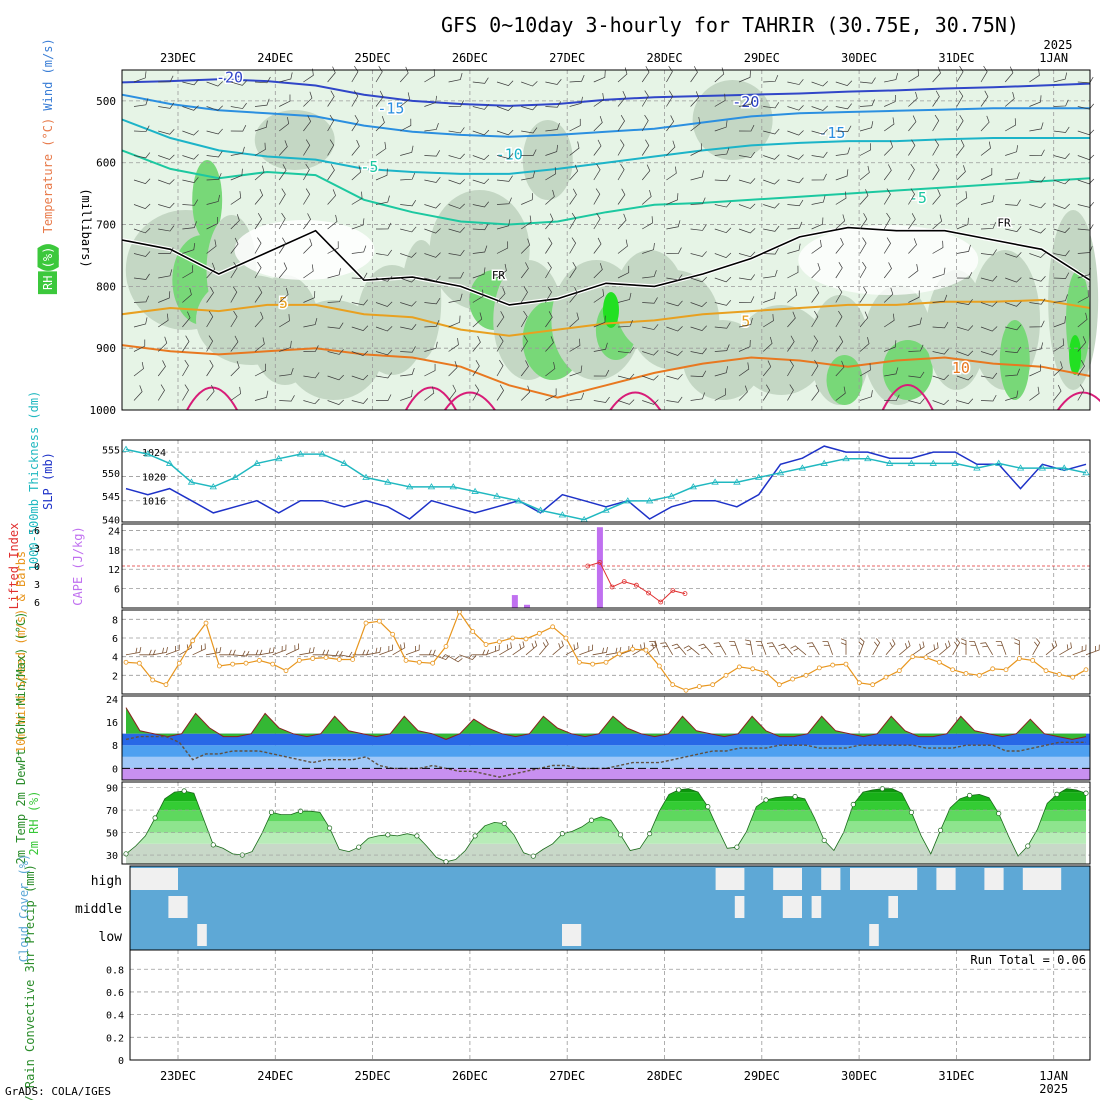  What do you see at coordinates (37, 603) in the screenshot?
I see `li-tick-6: 6` at bounding box center [37, 603].